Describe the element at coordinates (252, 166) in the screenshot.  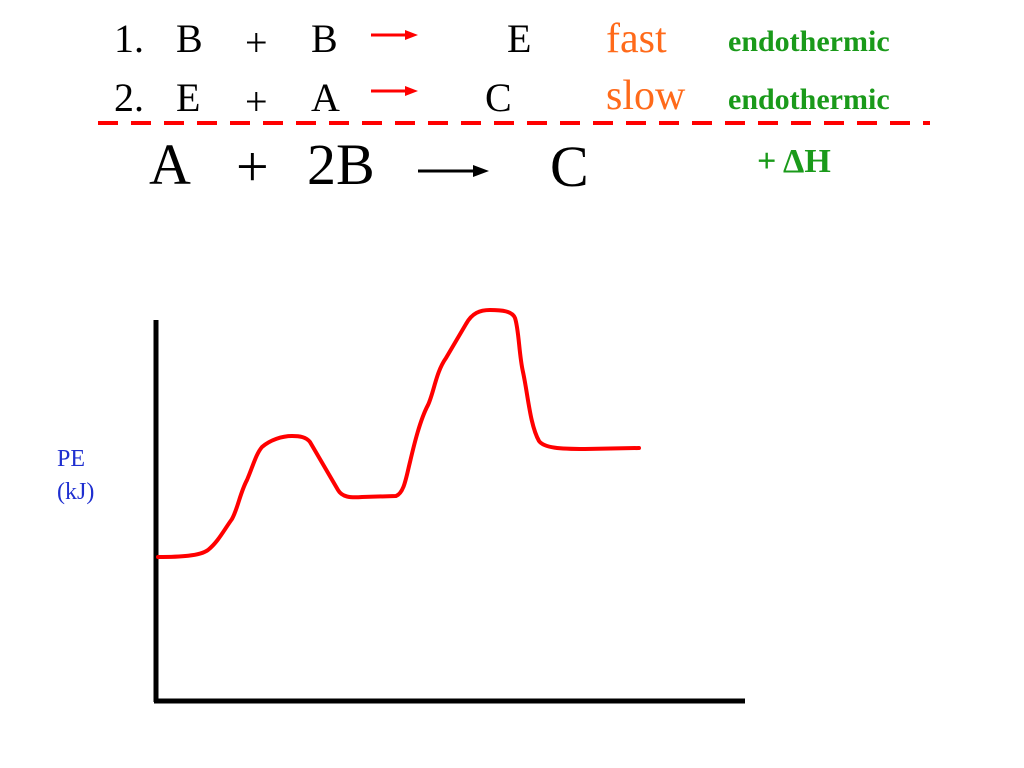
I see `overall-plus: +` at that location.